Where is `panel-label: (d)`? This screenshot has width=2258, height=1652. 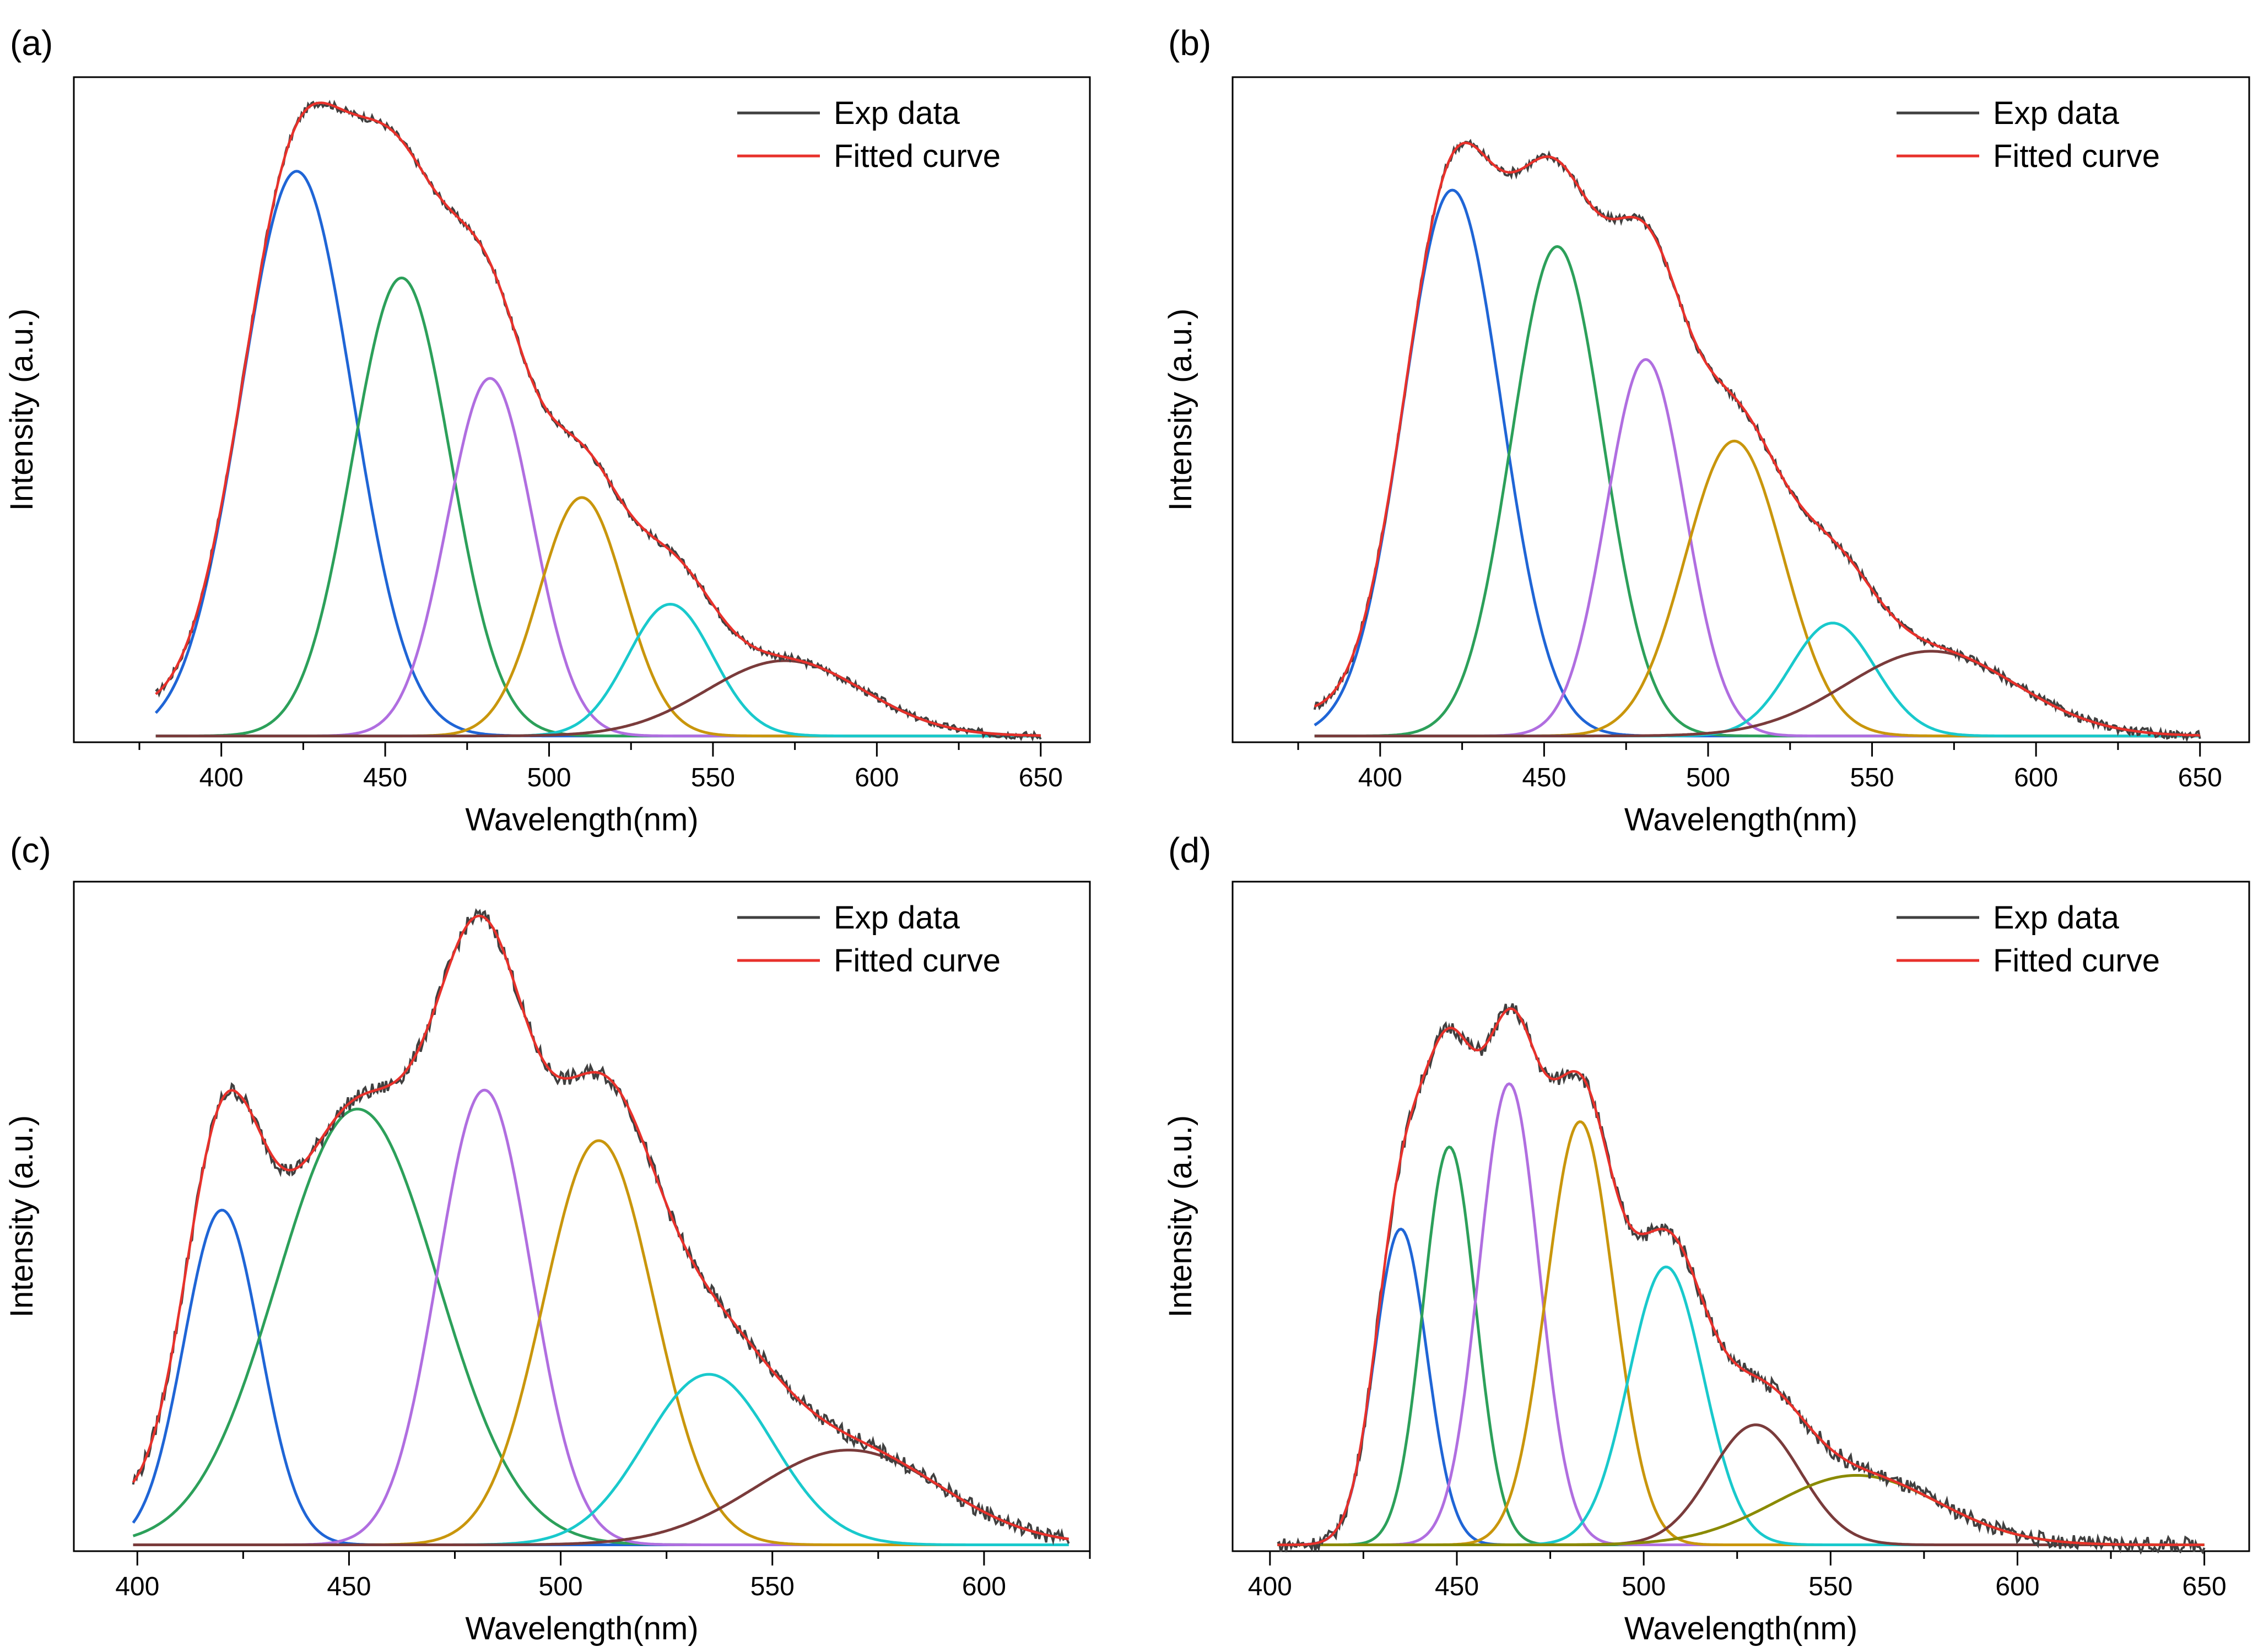
panel-label: (d) is located at coordinates (1189, 850).